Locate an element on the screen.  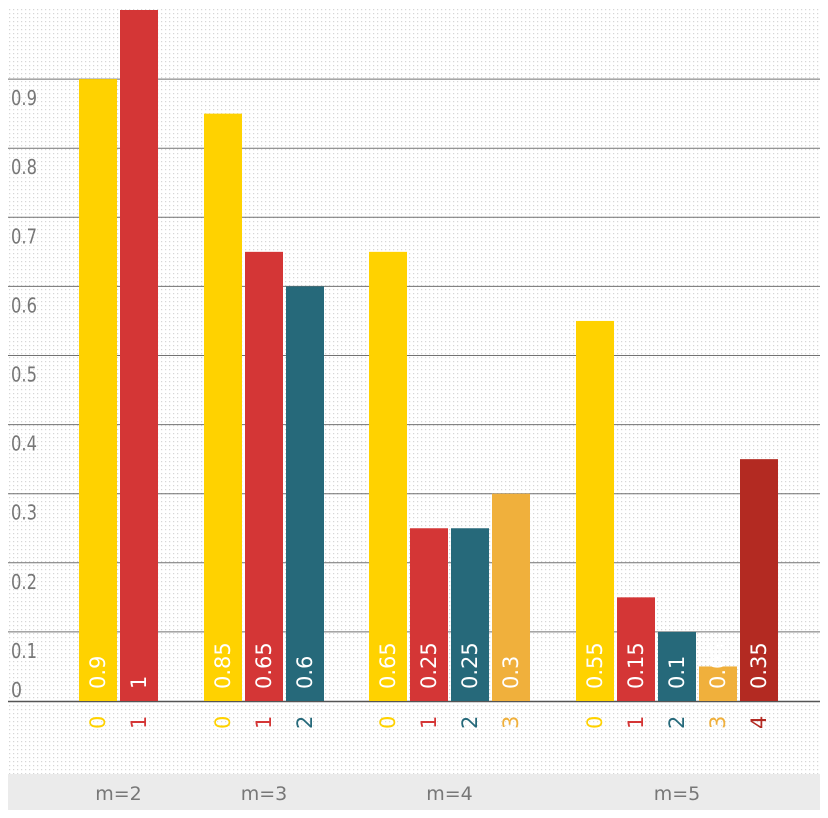
category-label-m=5-1: 1 is located at coordinates (636, 722).